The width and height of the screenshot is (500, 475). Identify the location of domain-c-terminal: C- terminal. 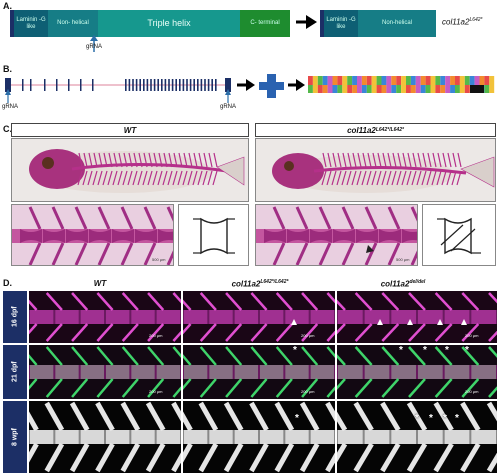
(265, 23).